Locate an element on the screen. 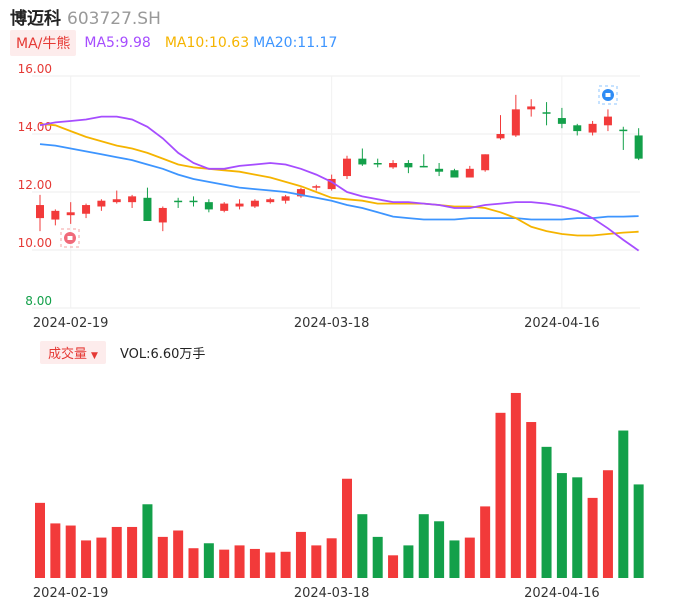 This screenshot has width=686, height=606. date-axis-volume: 2024-02-19 2024-03-18 2024-04-16 is located at coordinates (316, 593).